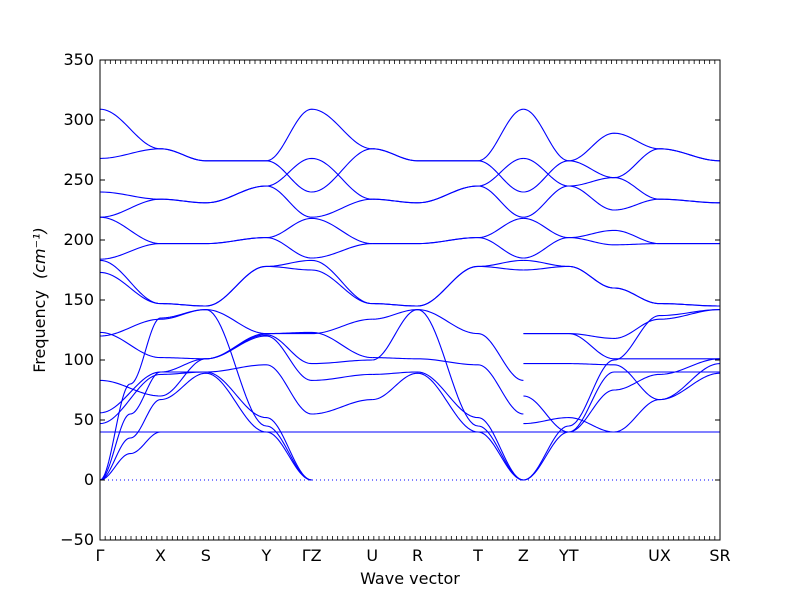 This screenshot has width=800, height=600. What do you see at coordinates (477, 555) in the screenshot?
I see `x-tick-label: T` at bounding box center [477, 555].